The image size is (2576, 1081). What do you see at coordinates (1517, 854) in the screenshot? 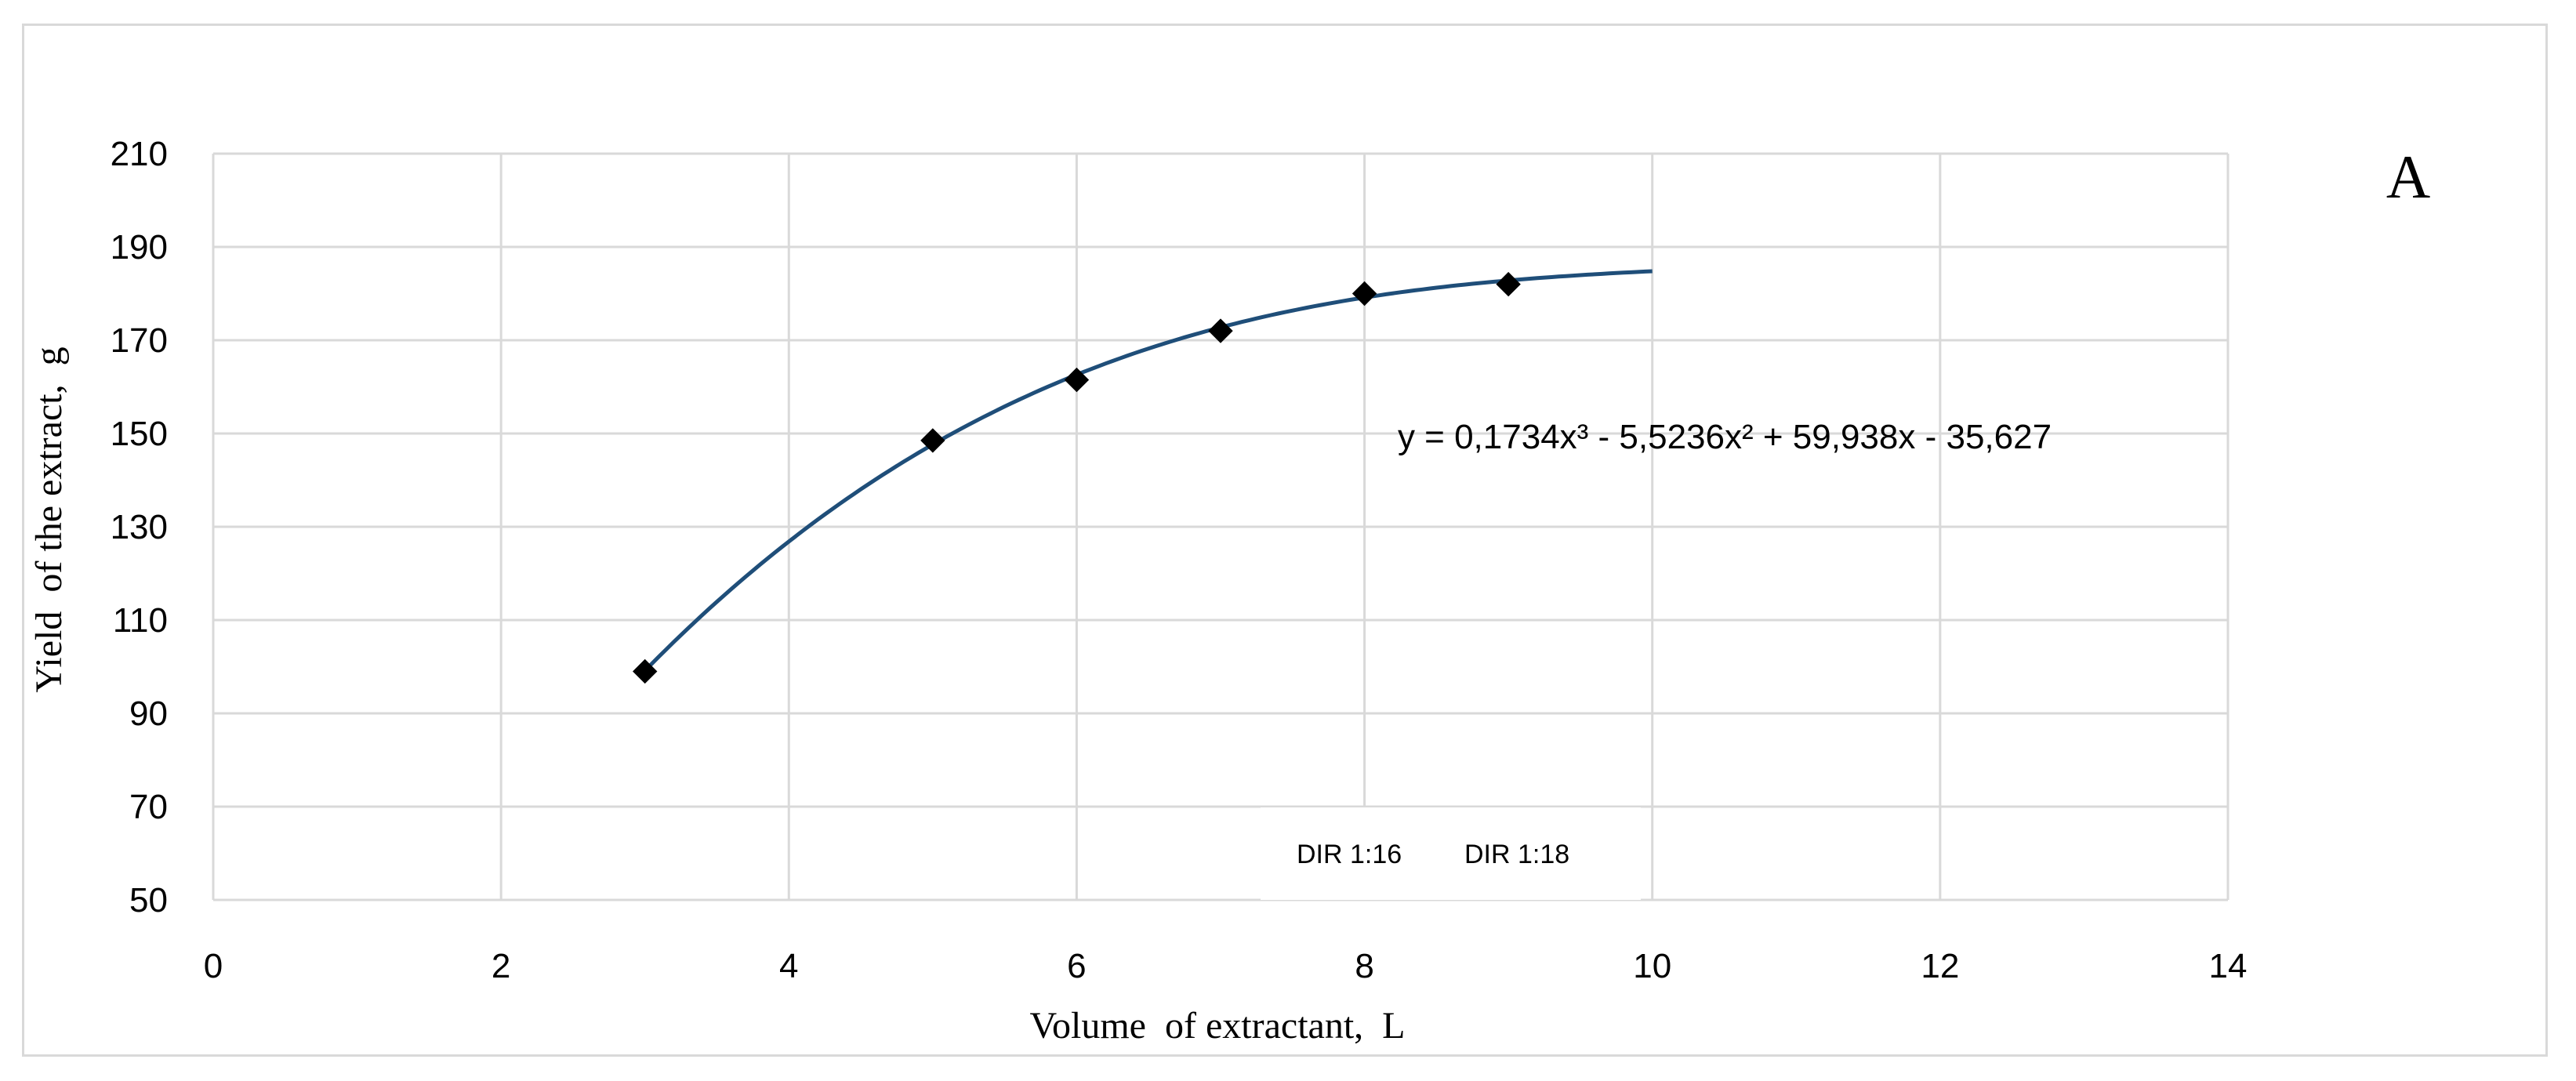
I see `legend-item: DIR 1:18` at bounding box center [1517, 854].